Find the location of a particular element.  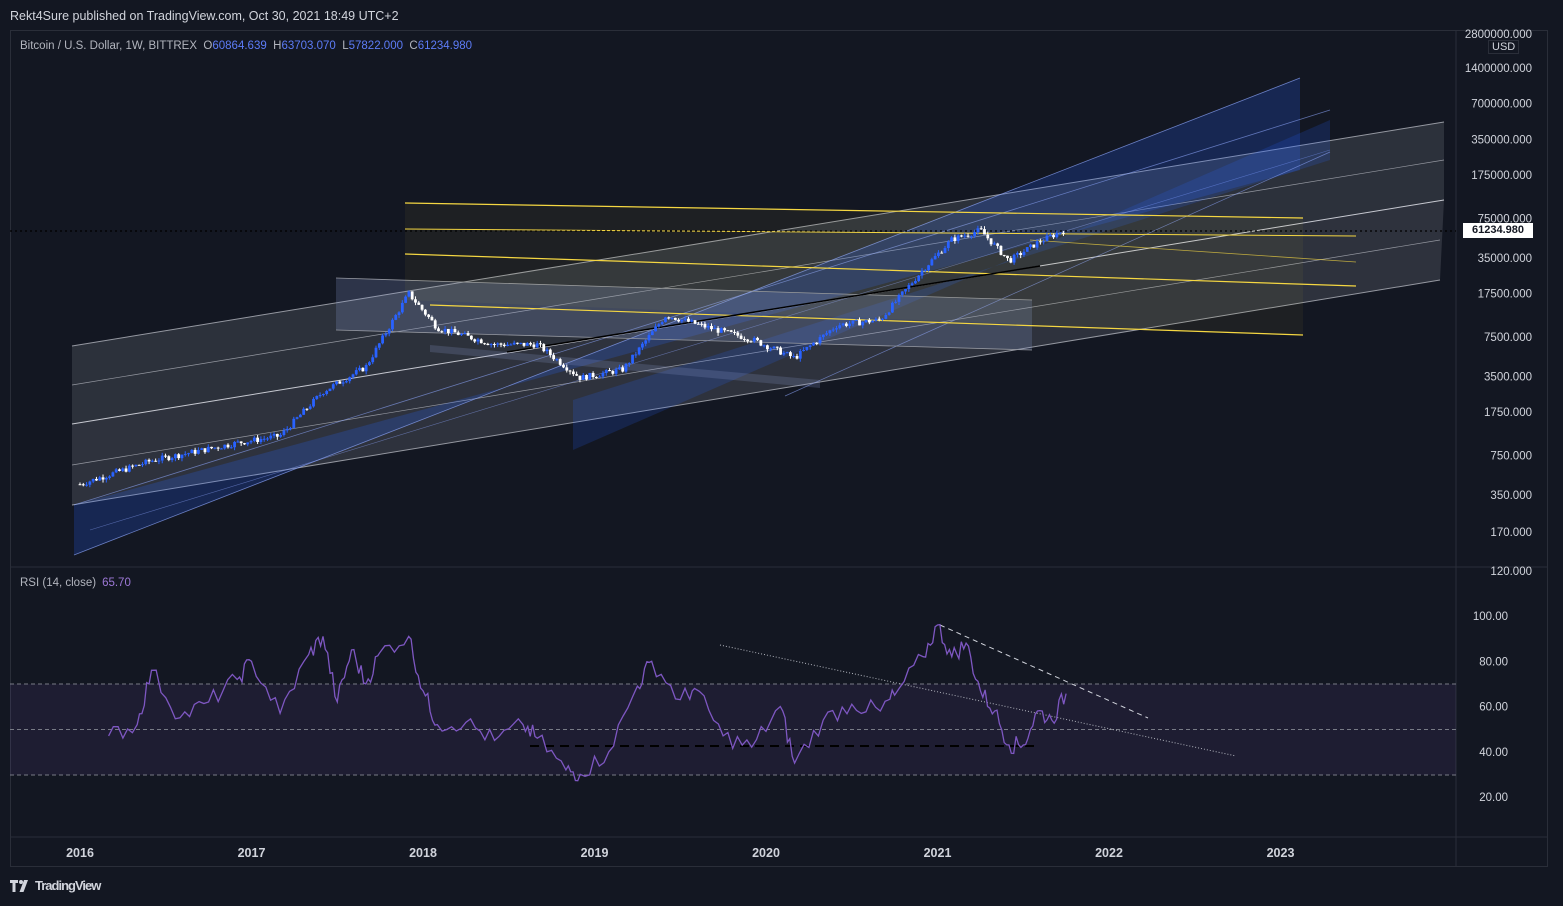

footer: TradingView is located at coordinates (55, 885).